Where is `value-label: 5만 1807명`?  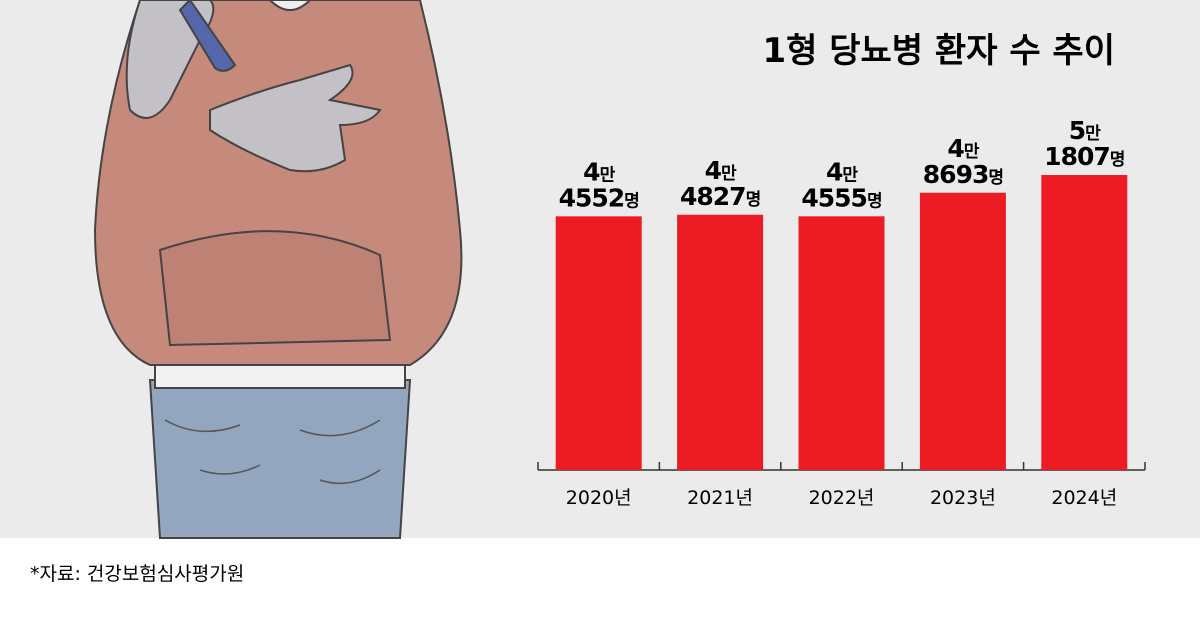
value-label: 5만 1807명 is located at coordinates (1084, 143).